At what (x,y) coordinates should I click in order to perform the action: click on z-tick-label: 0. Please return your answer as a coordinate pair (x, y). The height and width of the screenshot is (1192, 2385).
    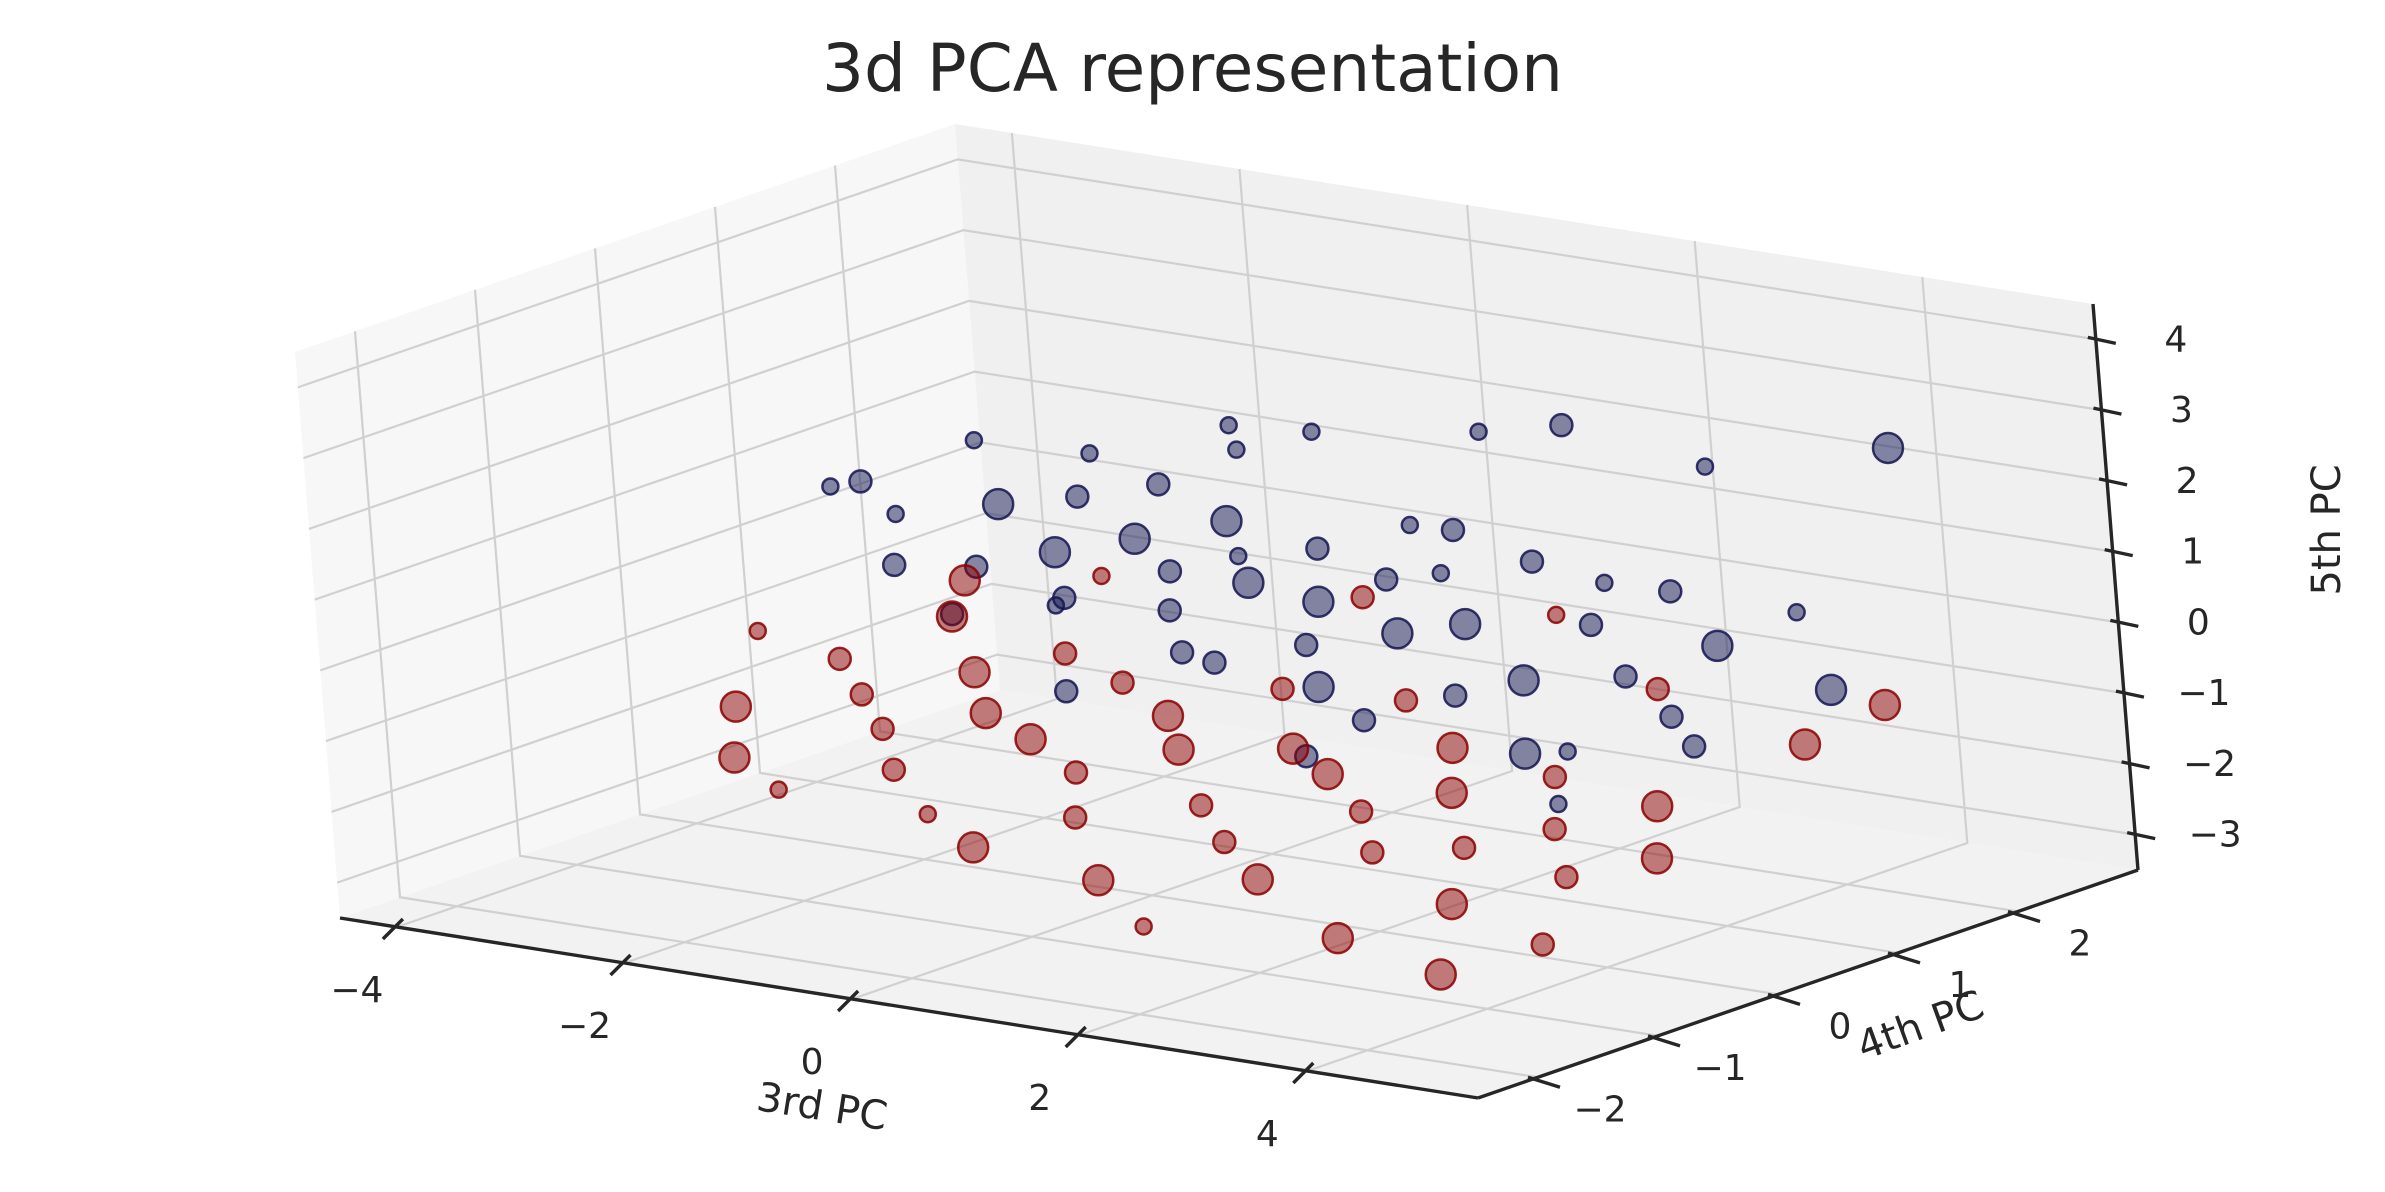
    Looking at the image, I should click on (2198, 622).